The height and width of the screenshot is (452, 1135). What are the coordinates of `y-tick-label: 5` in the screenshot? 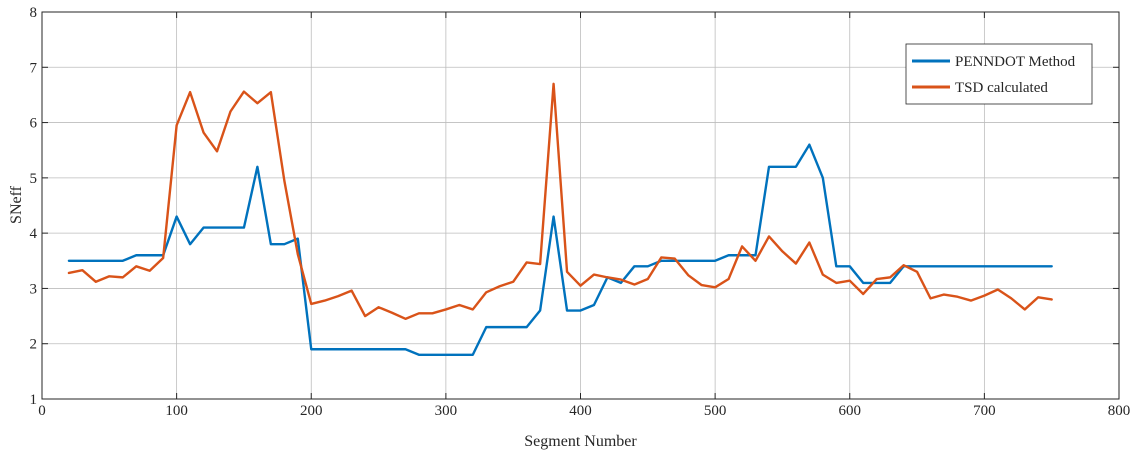 It's located at (34, 179).